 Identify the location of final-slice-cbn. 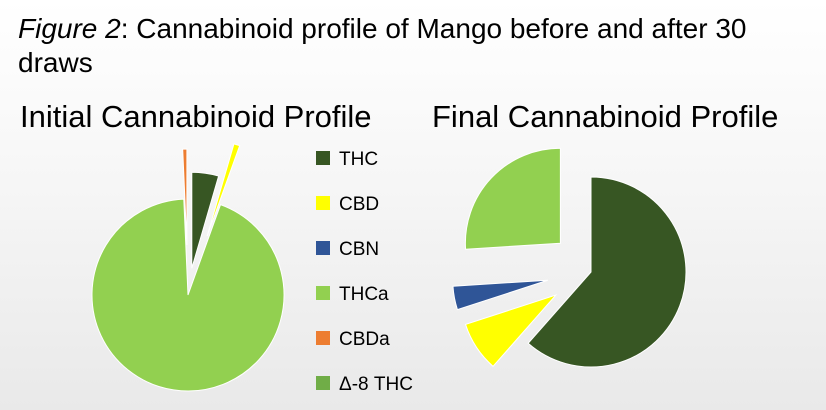
(500, 295).